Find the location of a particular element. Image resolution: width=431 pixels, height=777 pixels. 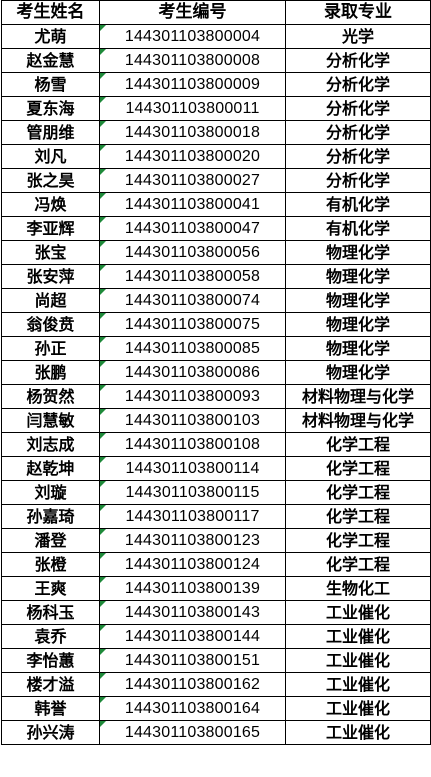

table-row: 夏东海 144301103800011 分析化学 is located at coordinates (216, 108).